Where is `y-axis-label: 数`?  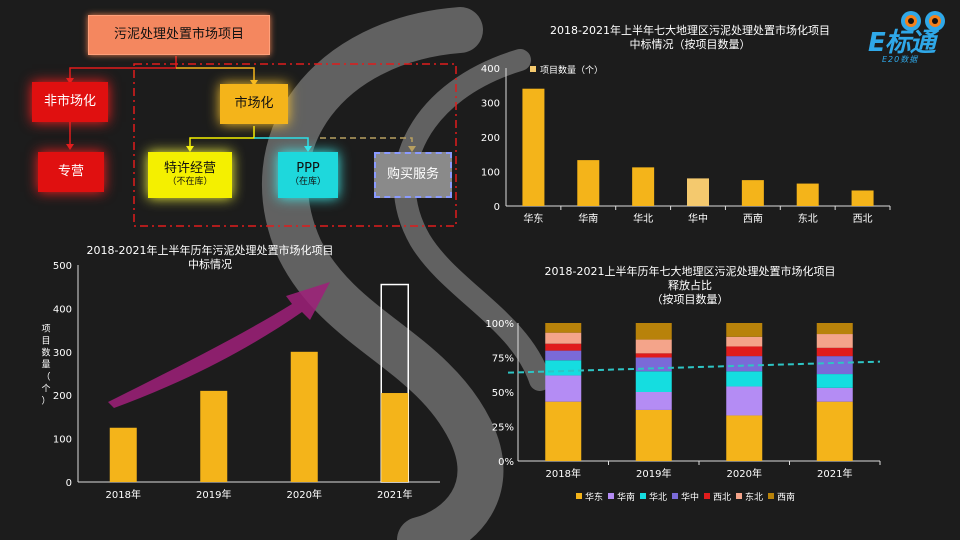
y-axis-label: 数 is located at coordinates (45, 353).